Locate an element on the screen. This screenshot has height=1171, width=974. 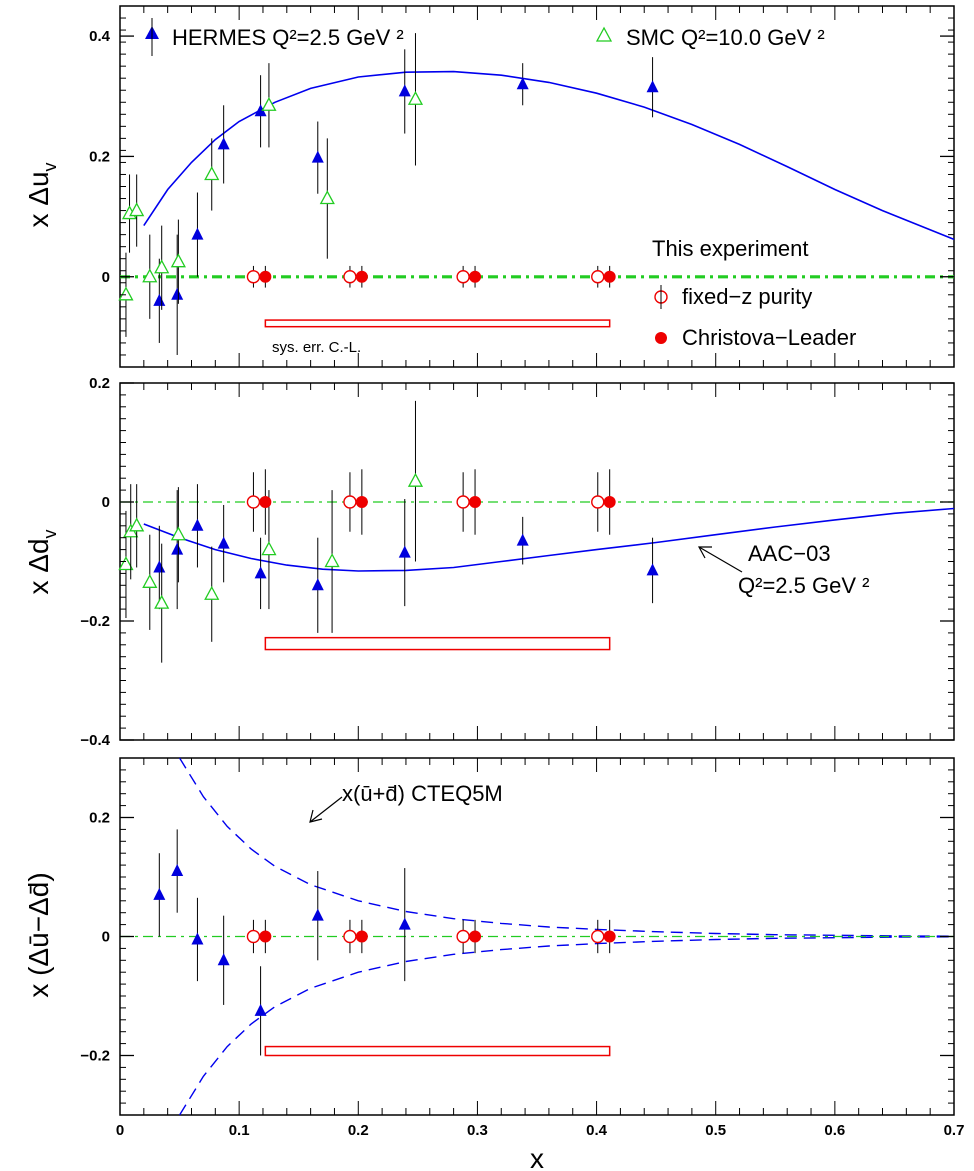
cteq5m-arrowhead is located at coordinates (316, 816).